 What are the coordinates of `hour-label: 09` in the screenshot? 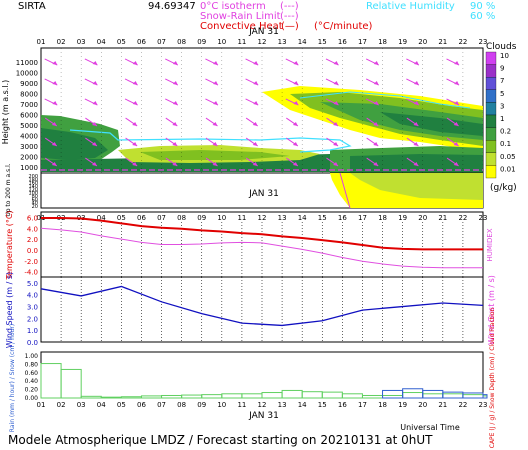 It's located at (201, 405).